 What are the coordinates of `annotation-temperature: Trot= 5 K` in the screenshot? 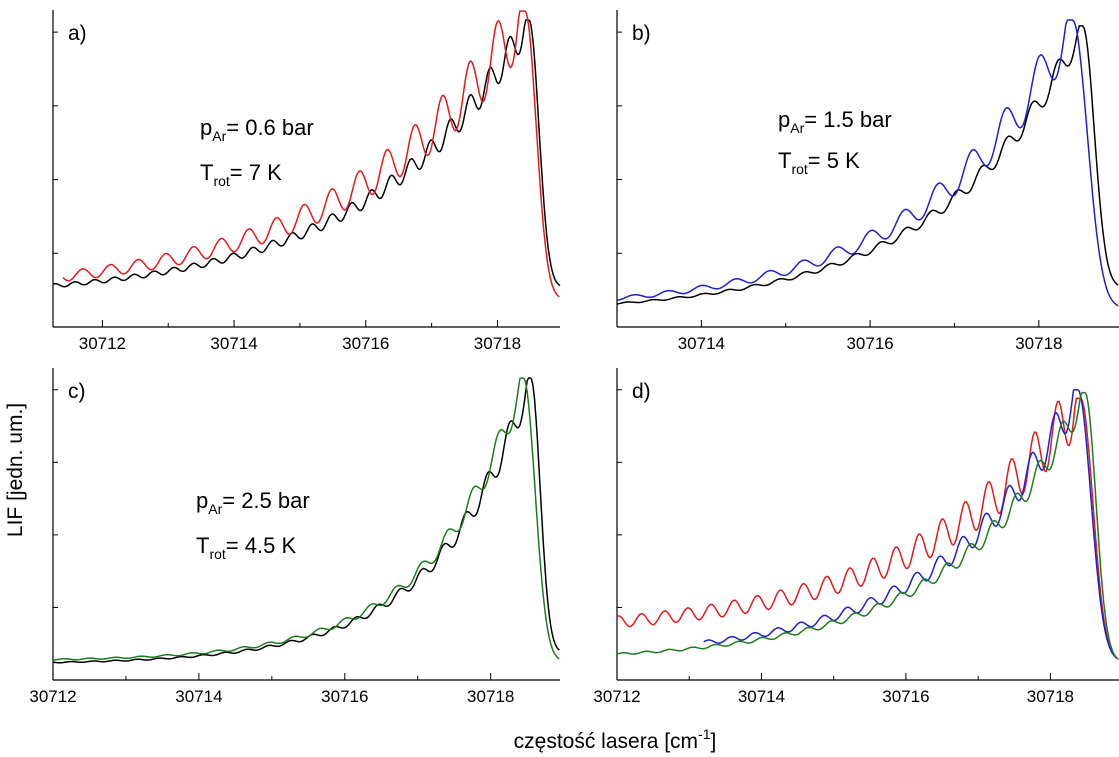 It's located at (819, 162).